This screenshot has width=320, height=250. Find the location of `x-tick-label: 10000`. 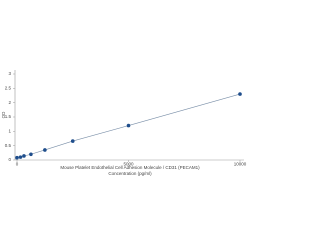

x-tick-label: 10000 is located at coordinates (240, 164).